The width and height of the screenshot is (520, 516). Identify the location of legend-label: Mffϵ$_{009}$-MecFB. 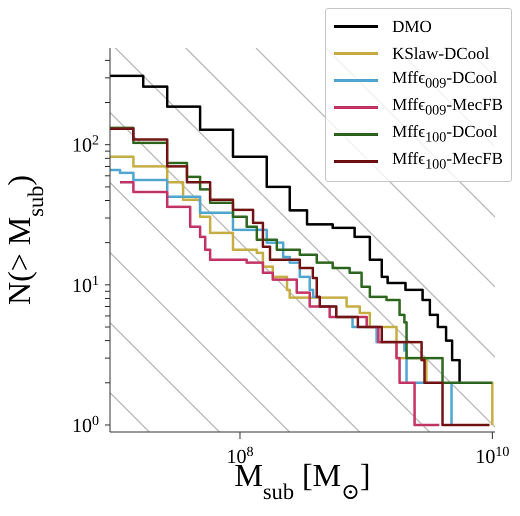
(447, 107).